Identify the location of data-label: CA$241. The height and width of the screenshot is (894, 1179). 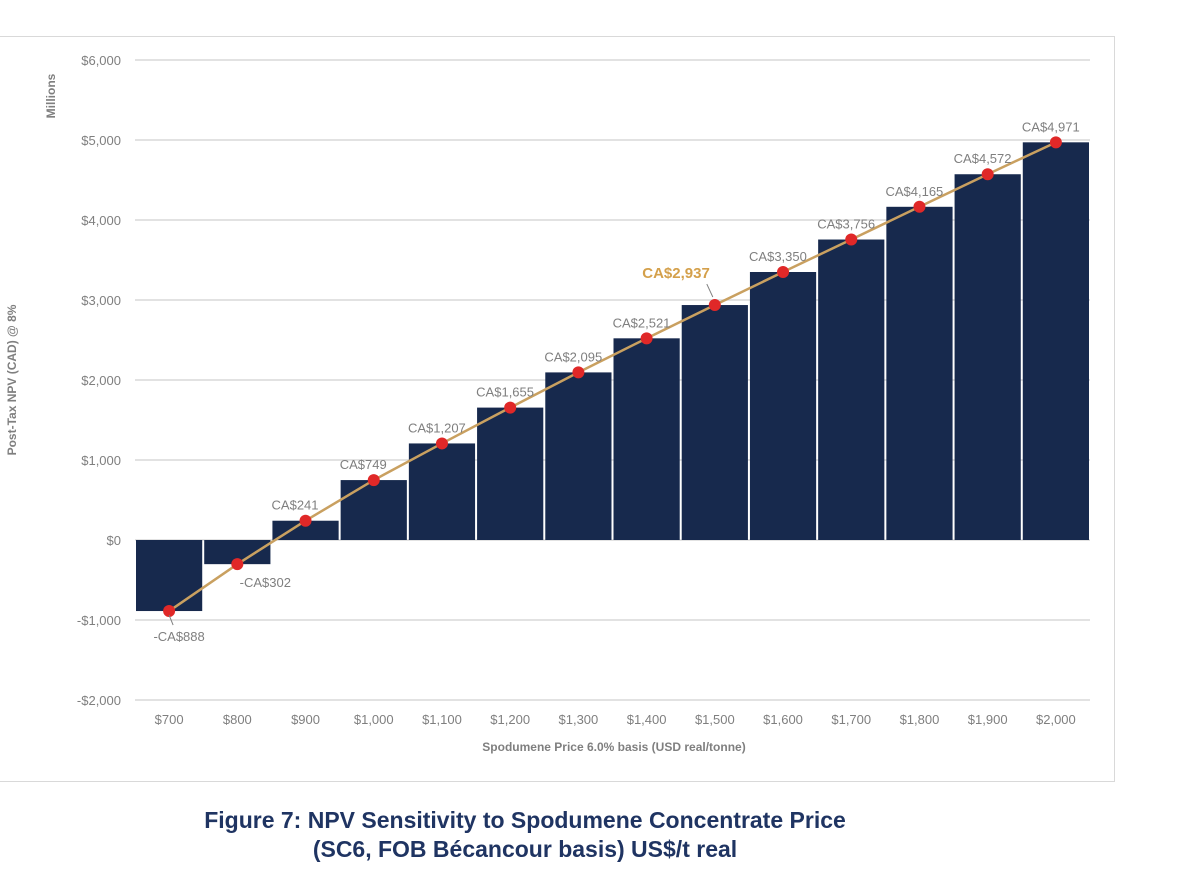
(295, 505).